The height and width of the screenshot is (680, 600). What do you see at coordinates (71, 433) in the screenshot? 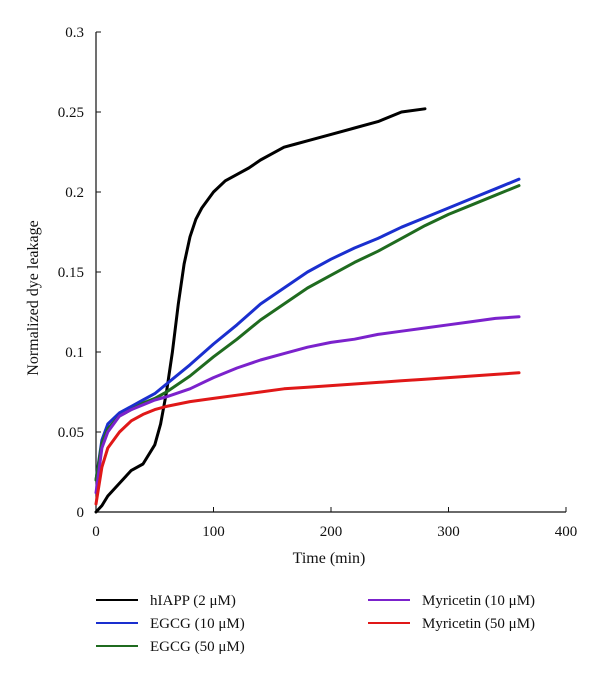
I see `y-tick-label: 0.05` at bounding box center [71, 433].